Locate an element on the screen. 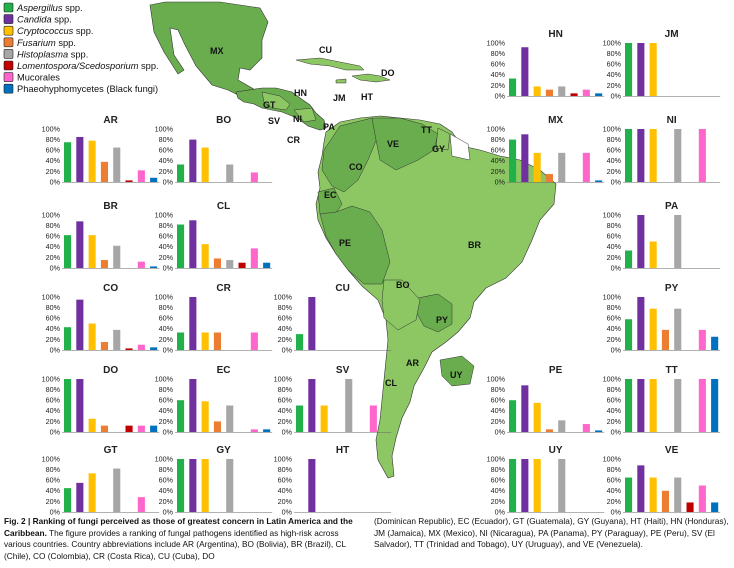 The height and width of the screenshot is (568, 734). legend-label: Fusarium spp. is located at coordinates (46, 43).